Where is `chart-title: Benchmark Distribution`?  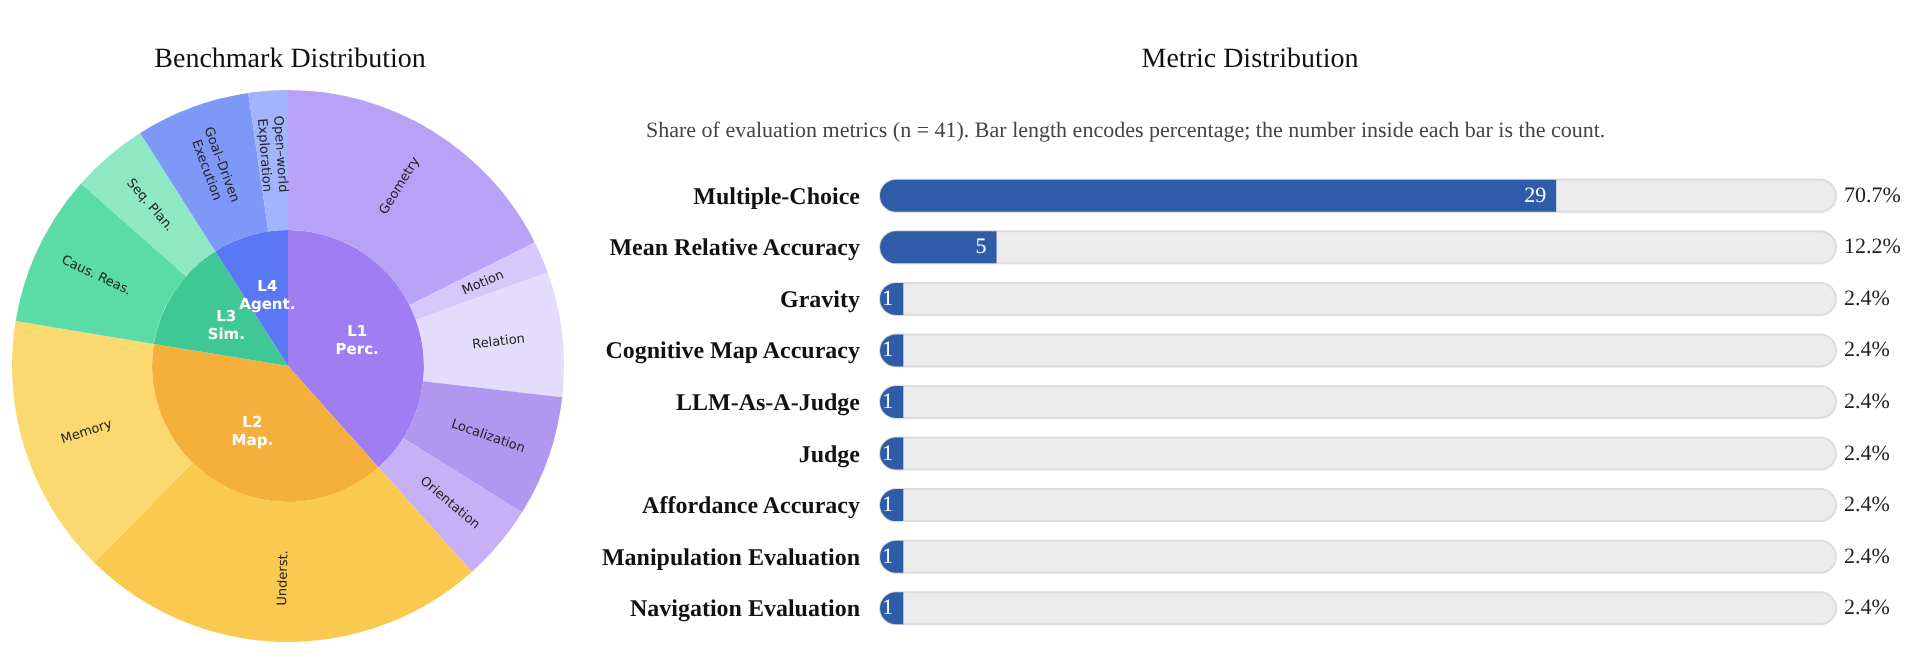
chart-title: Benchmark Distribution is located at coordinates (290, 60).